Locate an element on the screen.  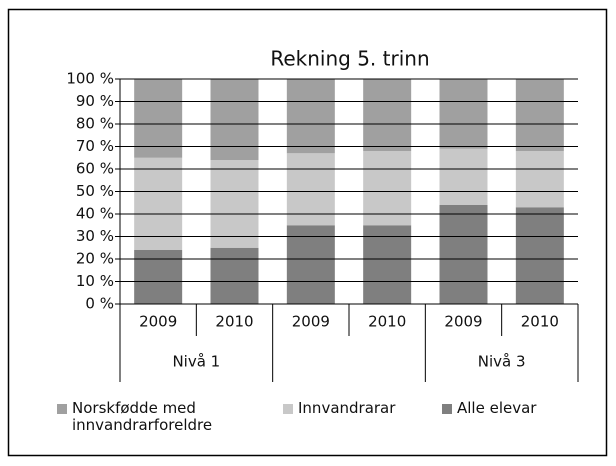
y-tick-label: 30 % is located at coordinates (95, 236).